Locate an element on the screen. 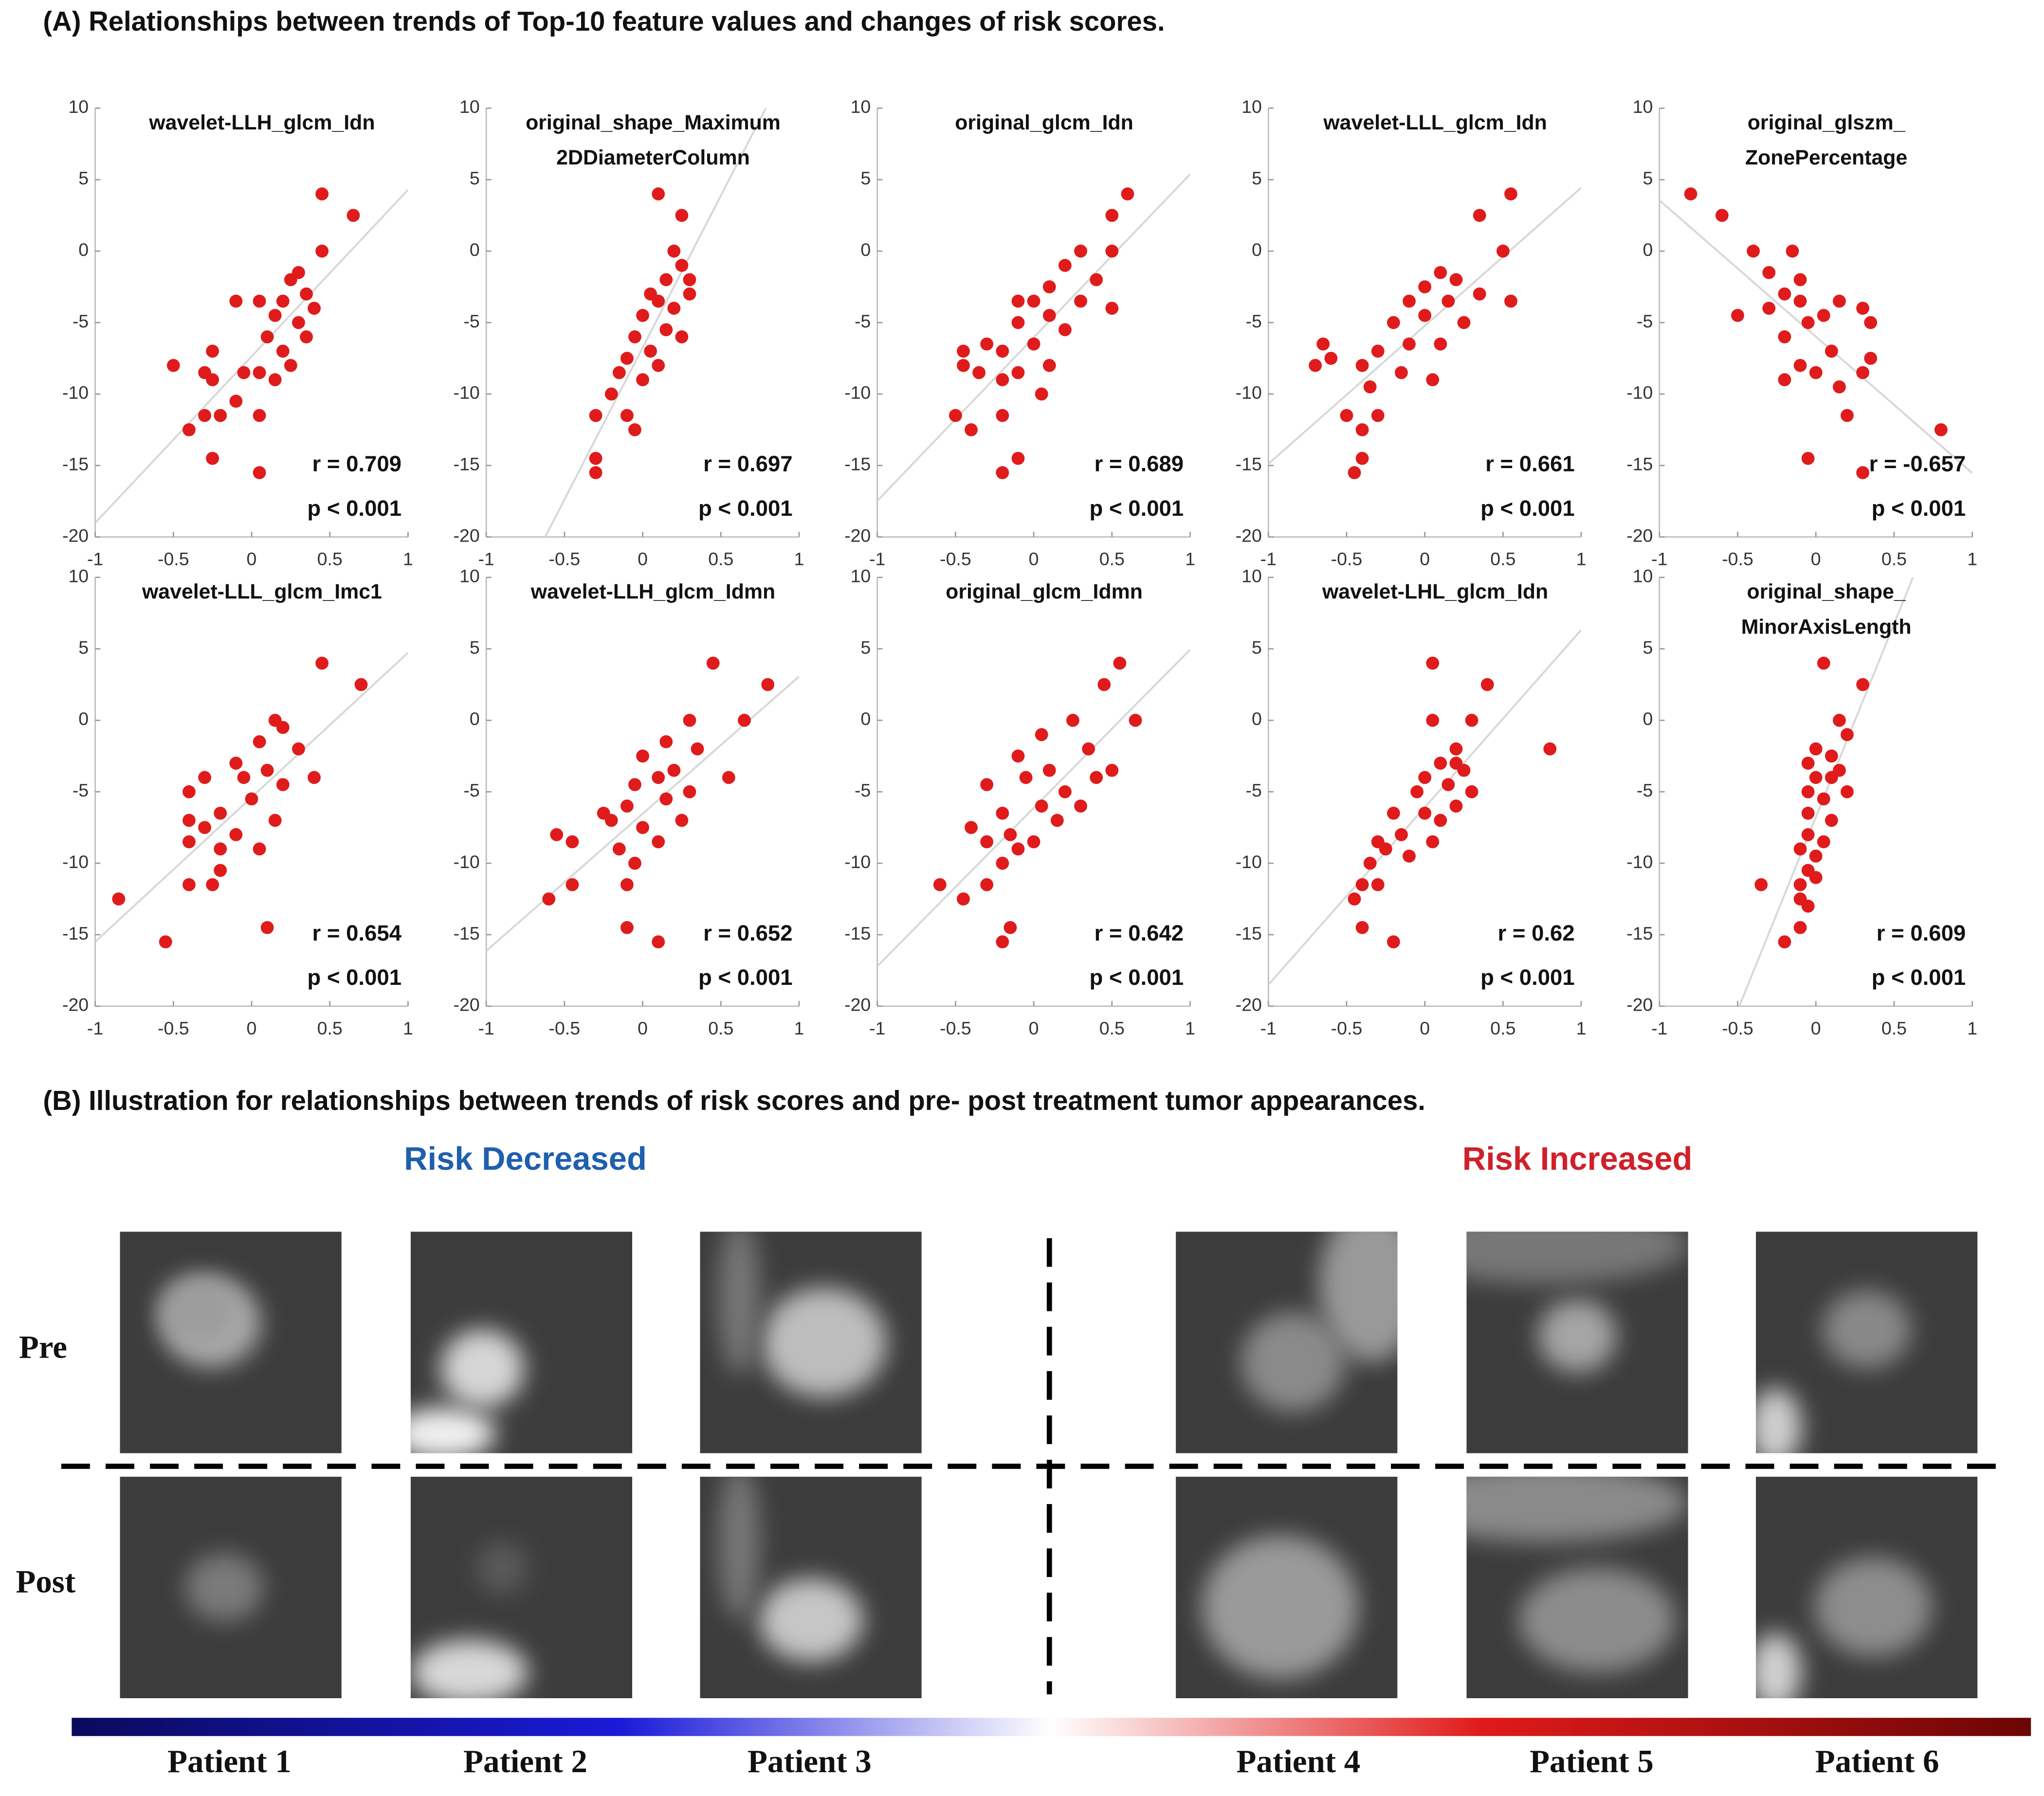  row-label: Post is located at coordinates (46, 1581).